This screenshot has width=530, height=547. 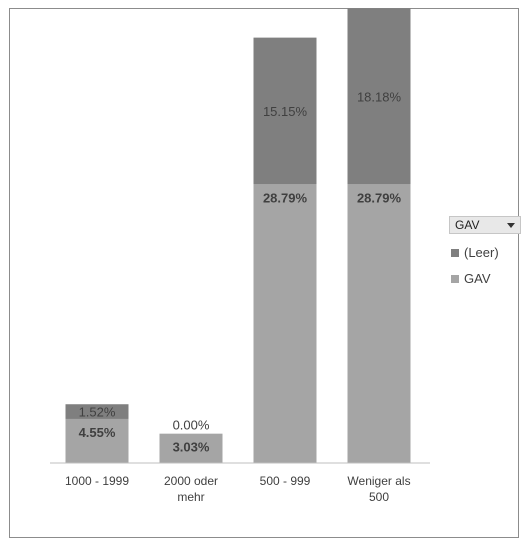 I want to click on chevron-down-icon, so click(x=511, y=225).